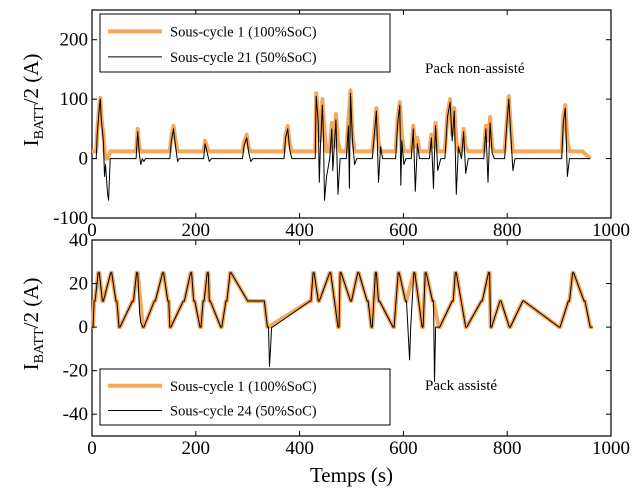 This screenshot has height=495, width=641. I want to click on top-annotation: Pack non-assisté, so click(475, 69).